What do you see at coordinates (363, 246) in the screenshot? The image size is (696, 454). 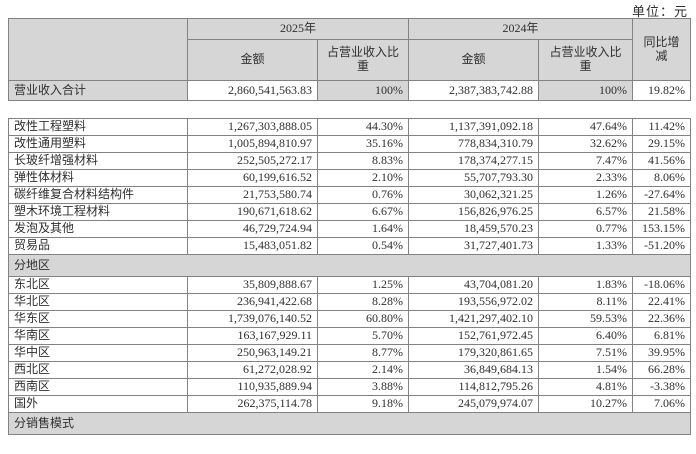 I see `pct-2025: 0.54%` at bounding box center [363, 246].